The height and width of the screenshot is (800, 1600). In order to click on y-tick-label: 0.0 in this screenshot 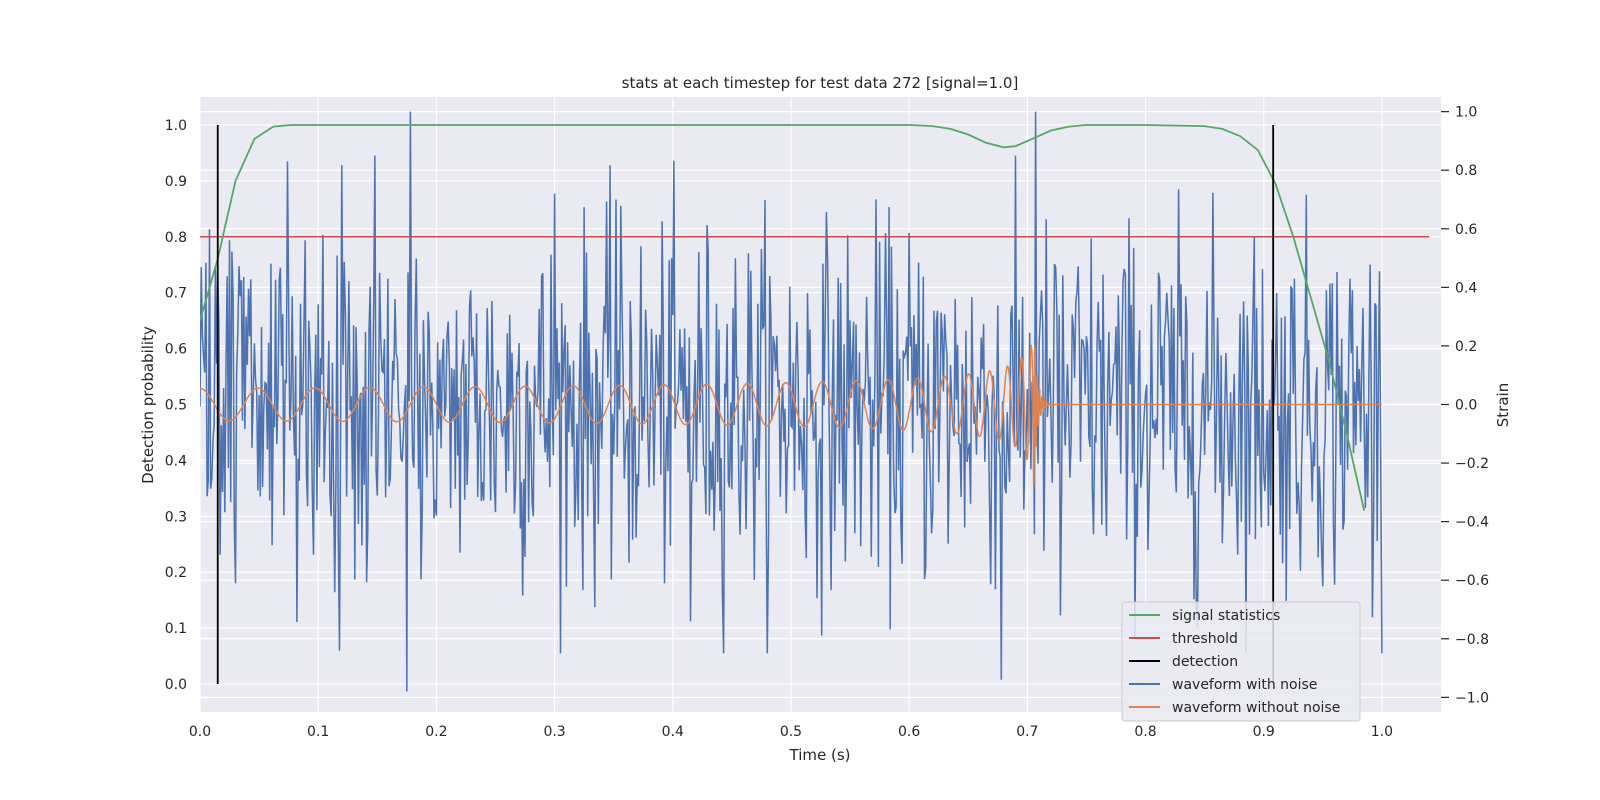, I will do `click(176, 685)`.